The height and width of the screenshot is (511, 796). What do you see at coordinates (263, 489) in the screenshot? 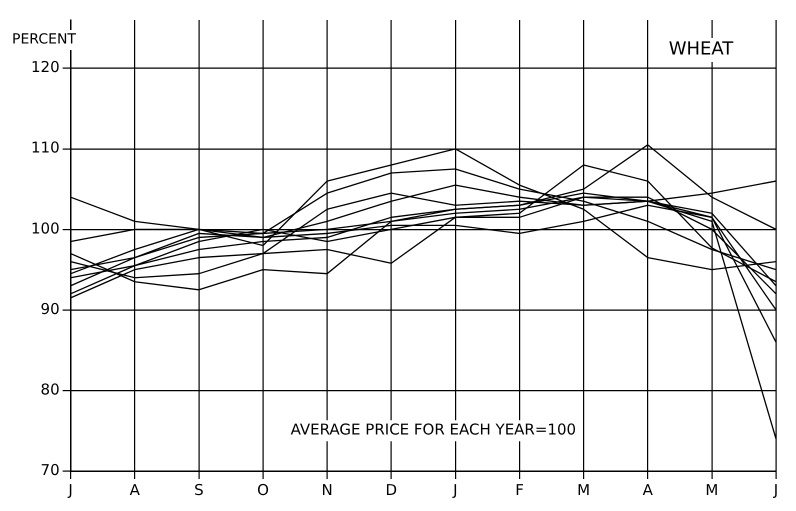
I see `x-tick-label: O` at bounding box center [263, 489].